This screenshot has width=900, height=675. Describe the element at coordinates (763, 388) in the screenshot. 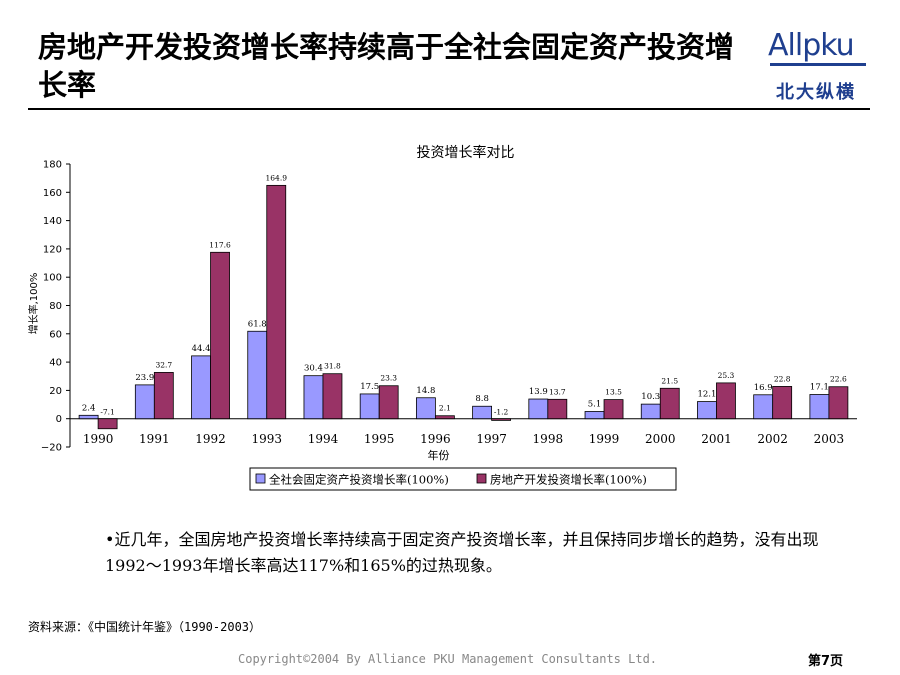

I see `data-label-series1: 16.9` at that location.